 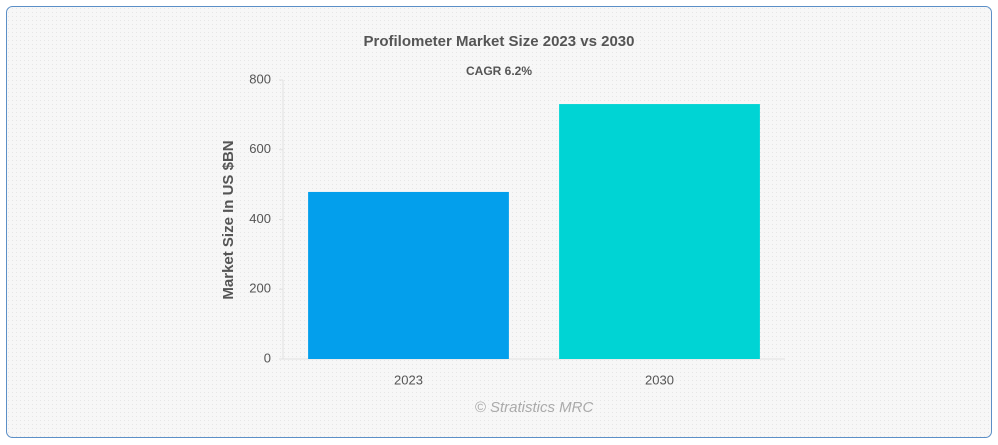 What do you see at coordinates (267, 357) in the screenshot?
I see `y-tick-label: 0` at bounding box center [267, 357].